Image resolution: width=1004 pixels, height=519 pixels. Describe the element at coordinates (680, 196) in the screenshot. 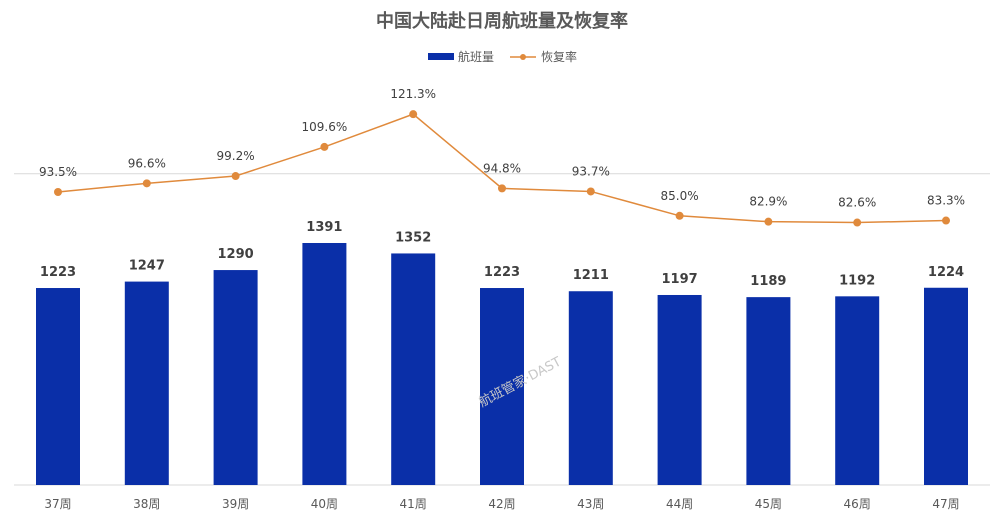

I see `line-value-label: 85.0%` at that location.